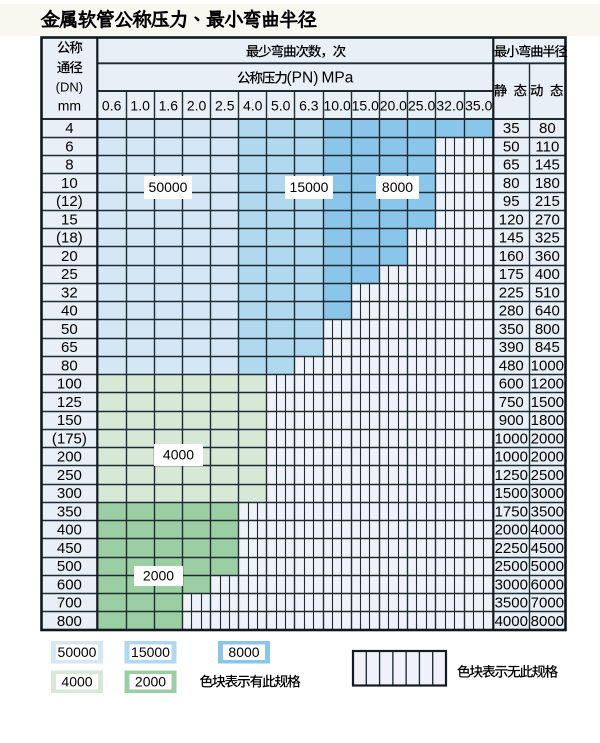  I want to click on svg-text: 15, so click(69, 219).